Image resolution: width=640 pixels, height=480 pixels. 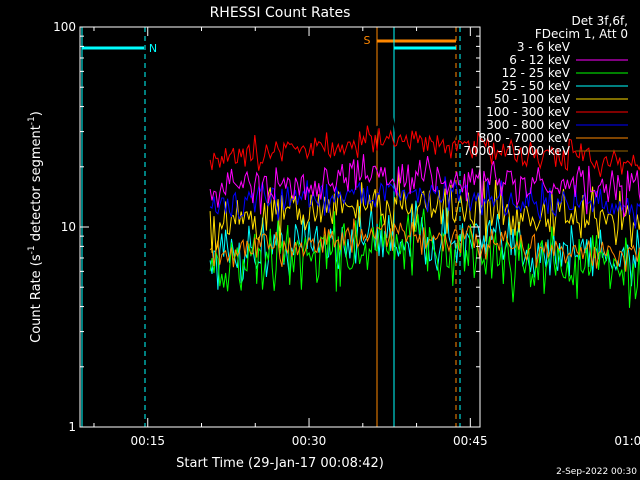 I want to click on legend-entry-label: 800 - 7000 keV, so click(x=525, y=138).